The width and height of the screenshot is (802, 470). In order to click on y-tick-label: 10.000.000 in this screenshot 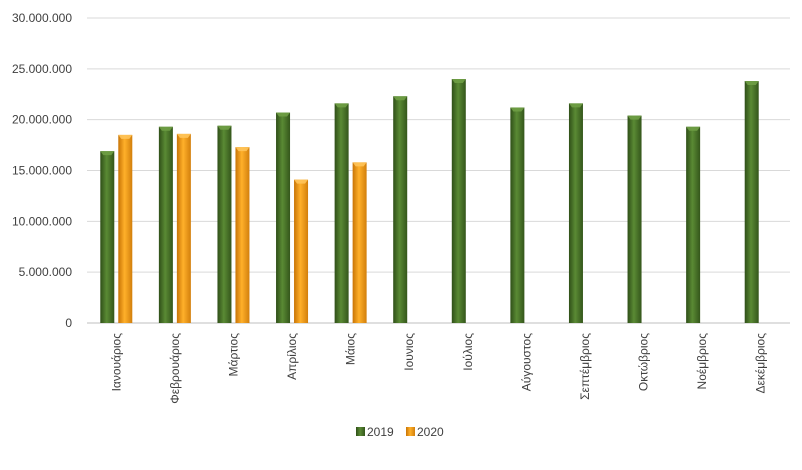, I will do `click(42, 221)`.